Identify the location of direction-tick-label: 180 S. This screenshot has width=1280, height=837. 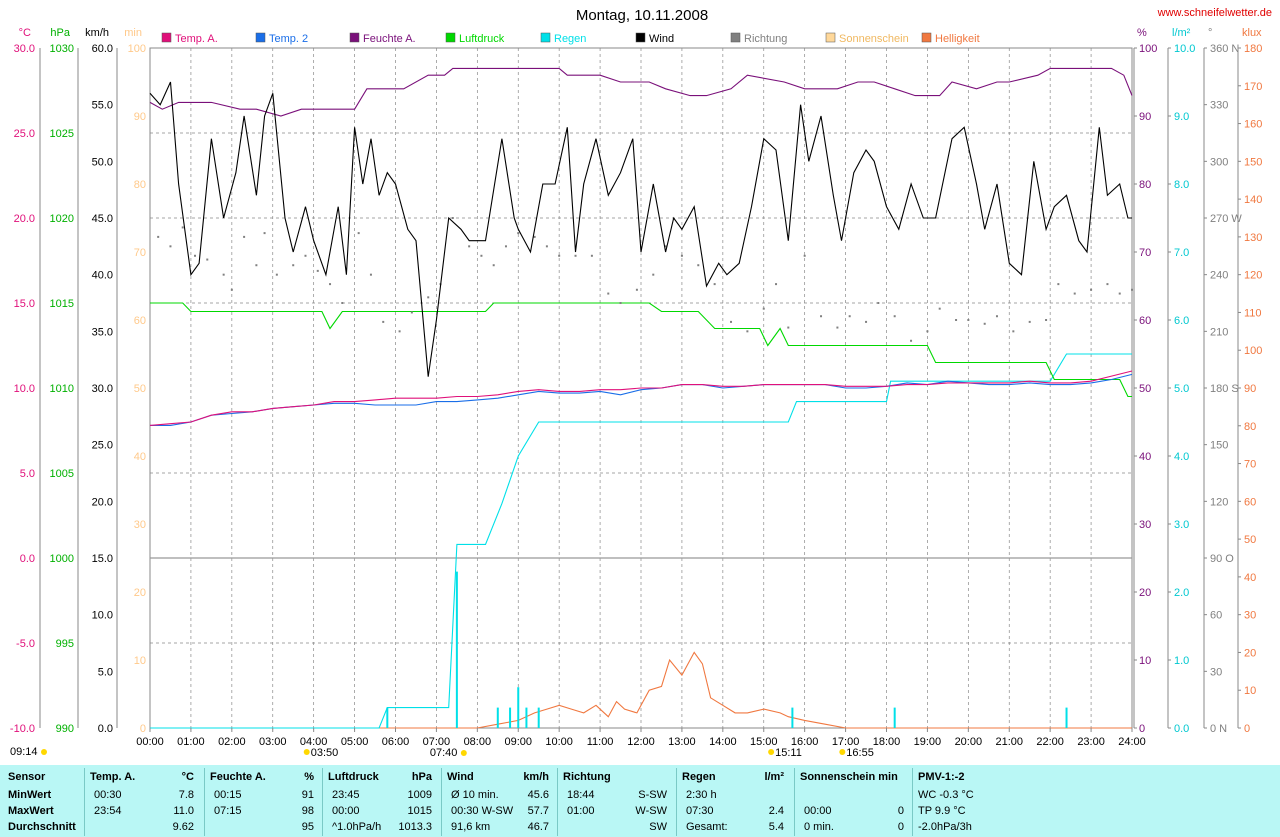
(1224, 389).